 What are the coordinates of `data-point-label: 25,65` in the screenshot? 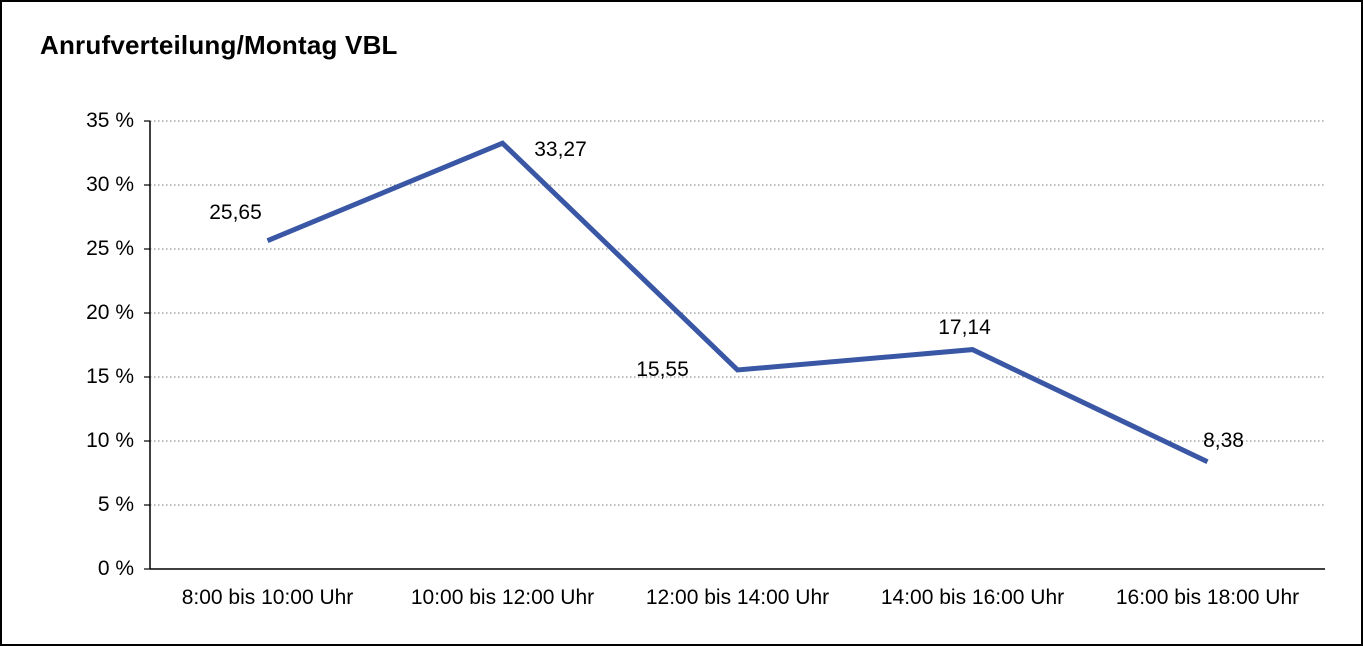 It's located at (235, 212).